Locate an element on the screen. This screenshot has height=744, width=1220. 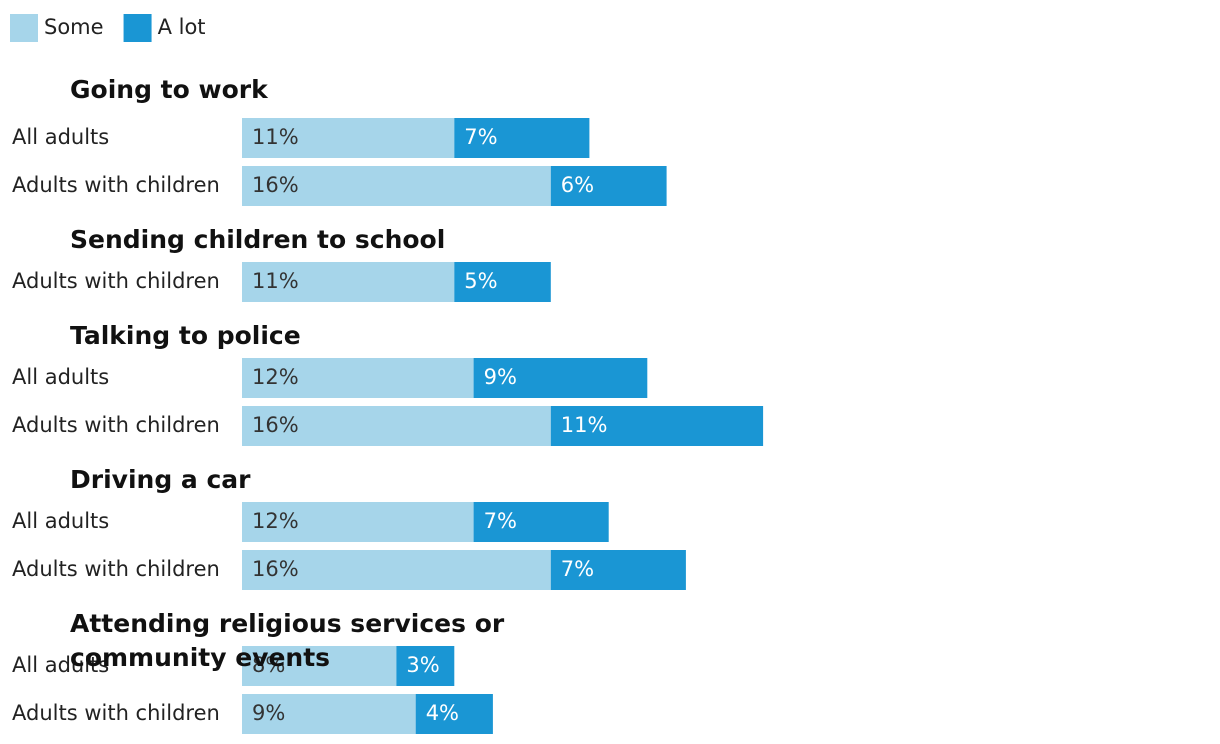
legend-label: Some is located at coordinates (74, 27).